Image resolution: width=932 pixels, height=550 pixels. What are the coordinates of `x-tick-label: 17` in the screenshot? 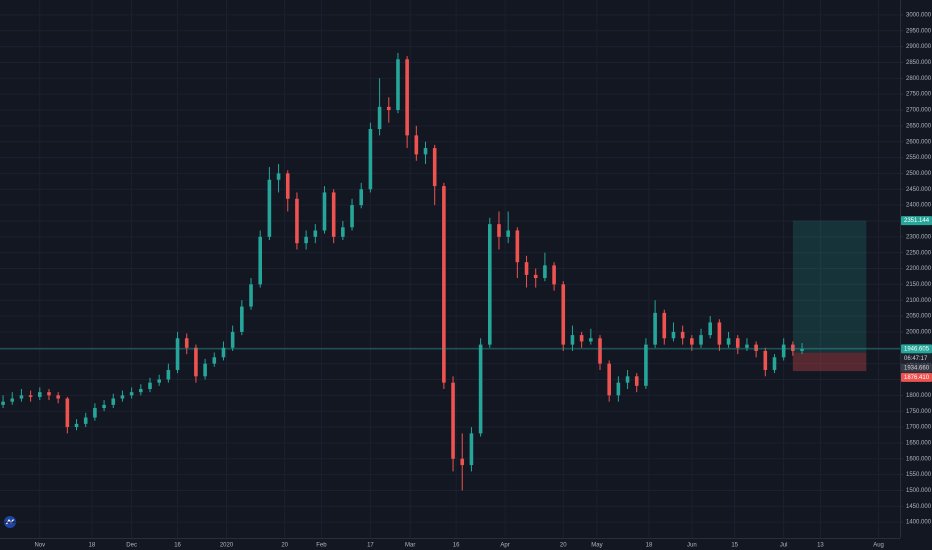 It's located at (370, 546).